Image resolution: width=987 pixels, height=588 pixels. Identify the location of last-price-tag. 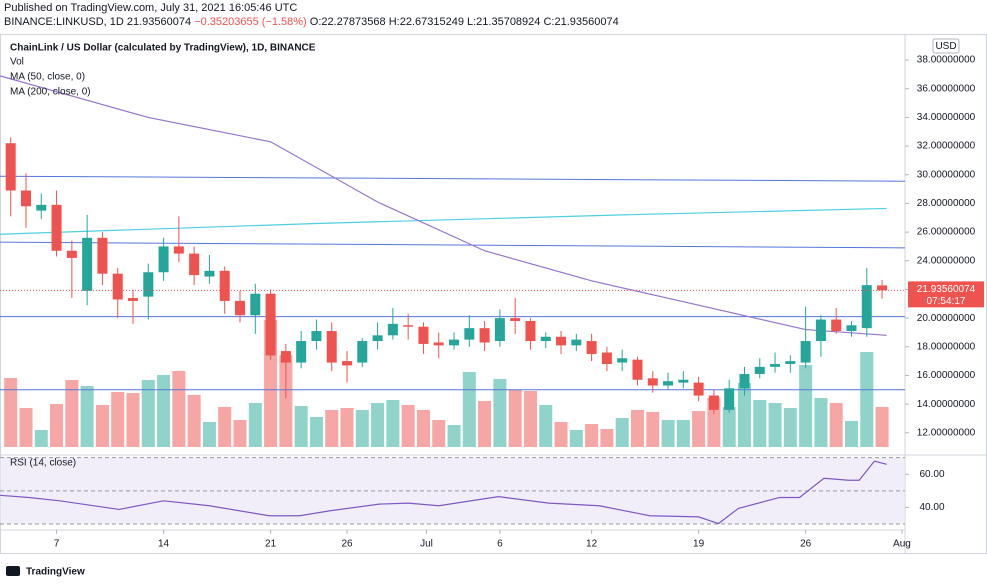
(946, 294).